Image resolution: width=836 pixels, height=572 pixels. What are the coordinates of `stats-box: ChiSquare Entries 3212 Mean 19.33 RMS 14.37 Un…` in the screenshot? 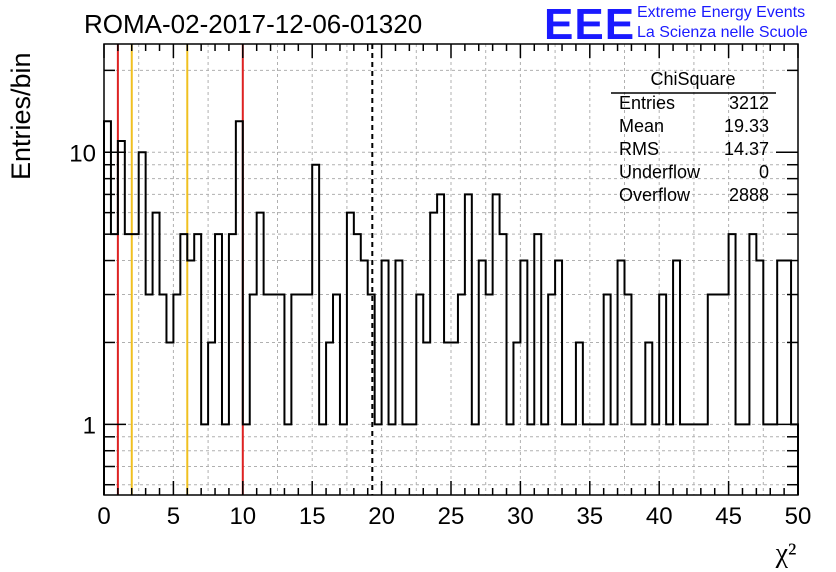 It's located at (693, 137).